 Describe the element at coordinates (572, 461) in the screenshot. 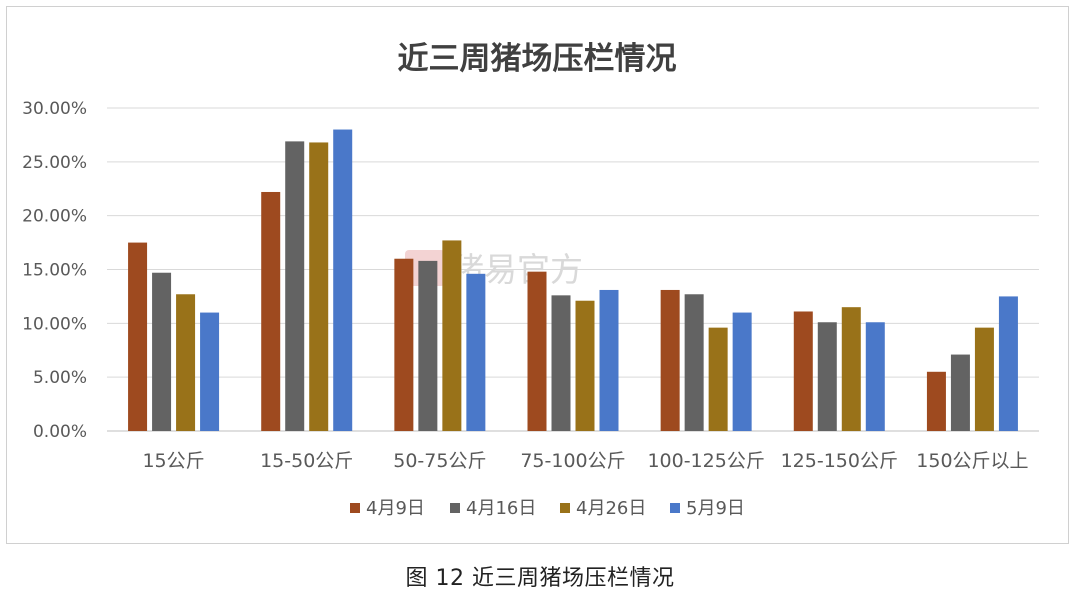

I see `x-category-label: 75-100公斤` at that location.